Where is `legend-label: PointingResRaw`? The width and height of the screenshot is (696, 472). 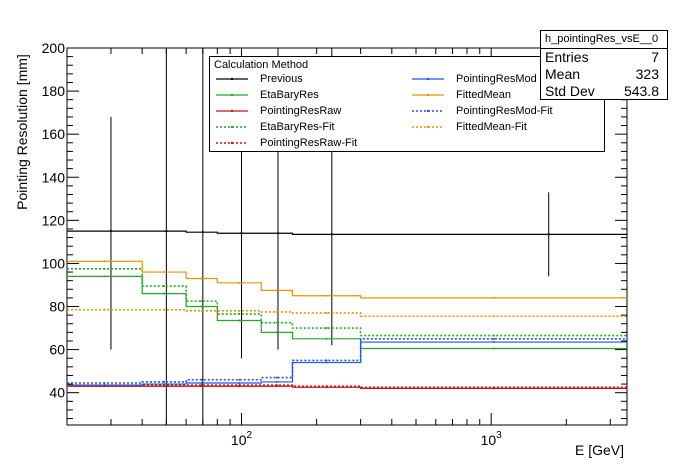 legend-label: PointingResRaw is located at coordinates (301, 111).